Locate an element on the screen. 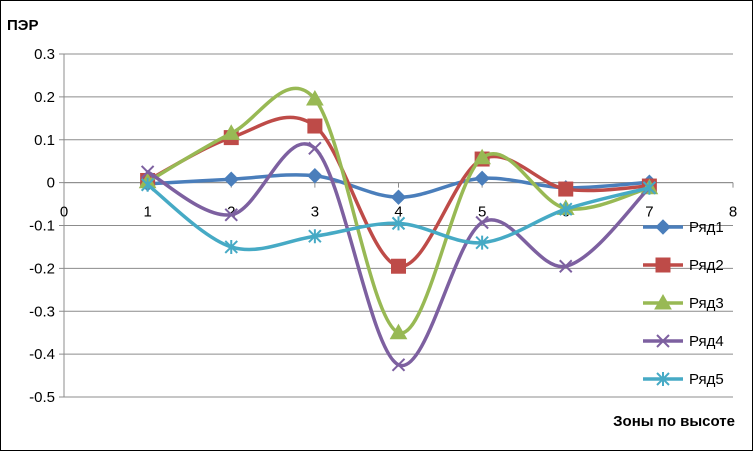 Image resolution: width=753 pixels, height=451 pixels. legend: Ряд1 Ряд2 Ряд3 Ряд4 Ряд5 is located at coordinates (683, 303).